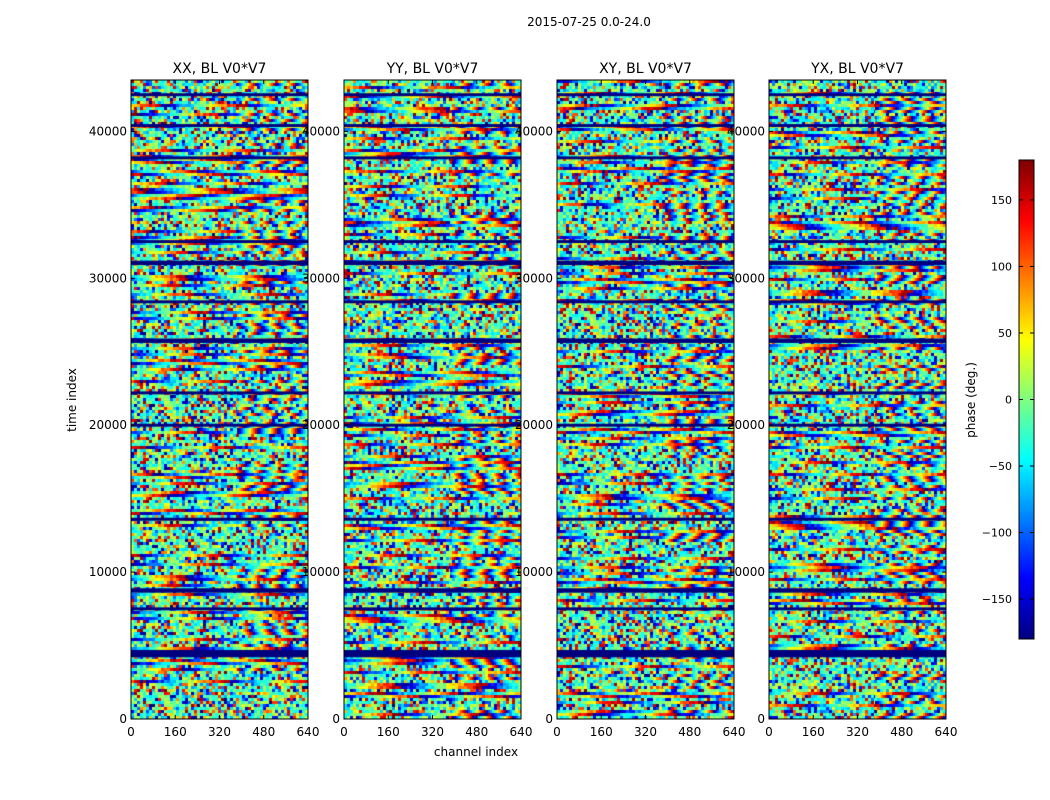 Image resolution: width=1050 pixels, height=800 pixels. Describe the element at coordinates (432, 69) in the screenshot. I see `panel-title: YY, BL V0*V7` at that location.